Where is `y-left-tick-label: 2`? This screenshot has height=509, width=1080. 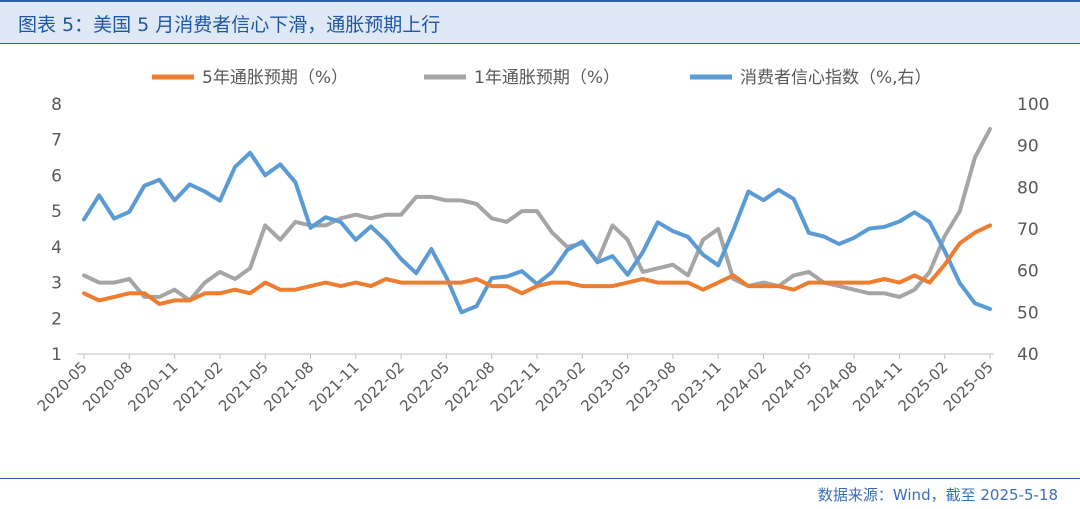
y-left-tick-label: 2 is located at coordinates (56, 319).